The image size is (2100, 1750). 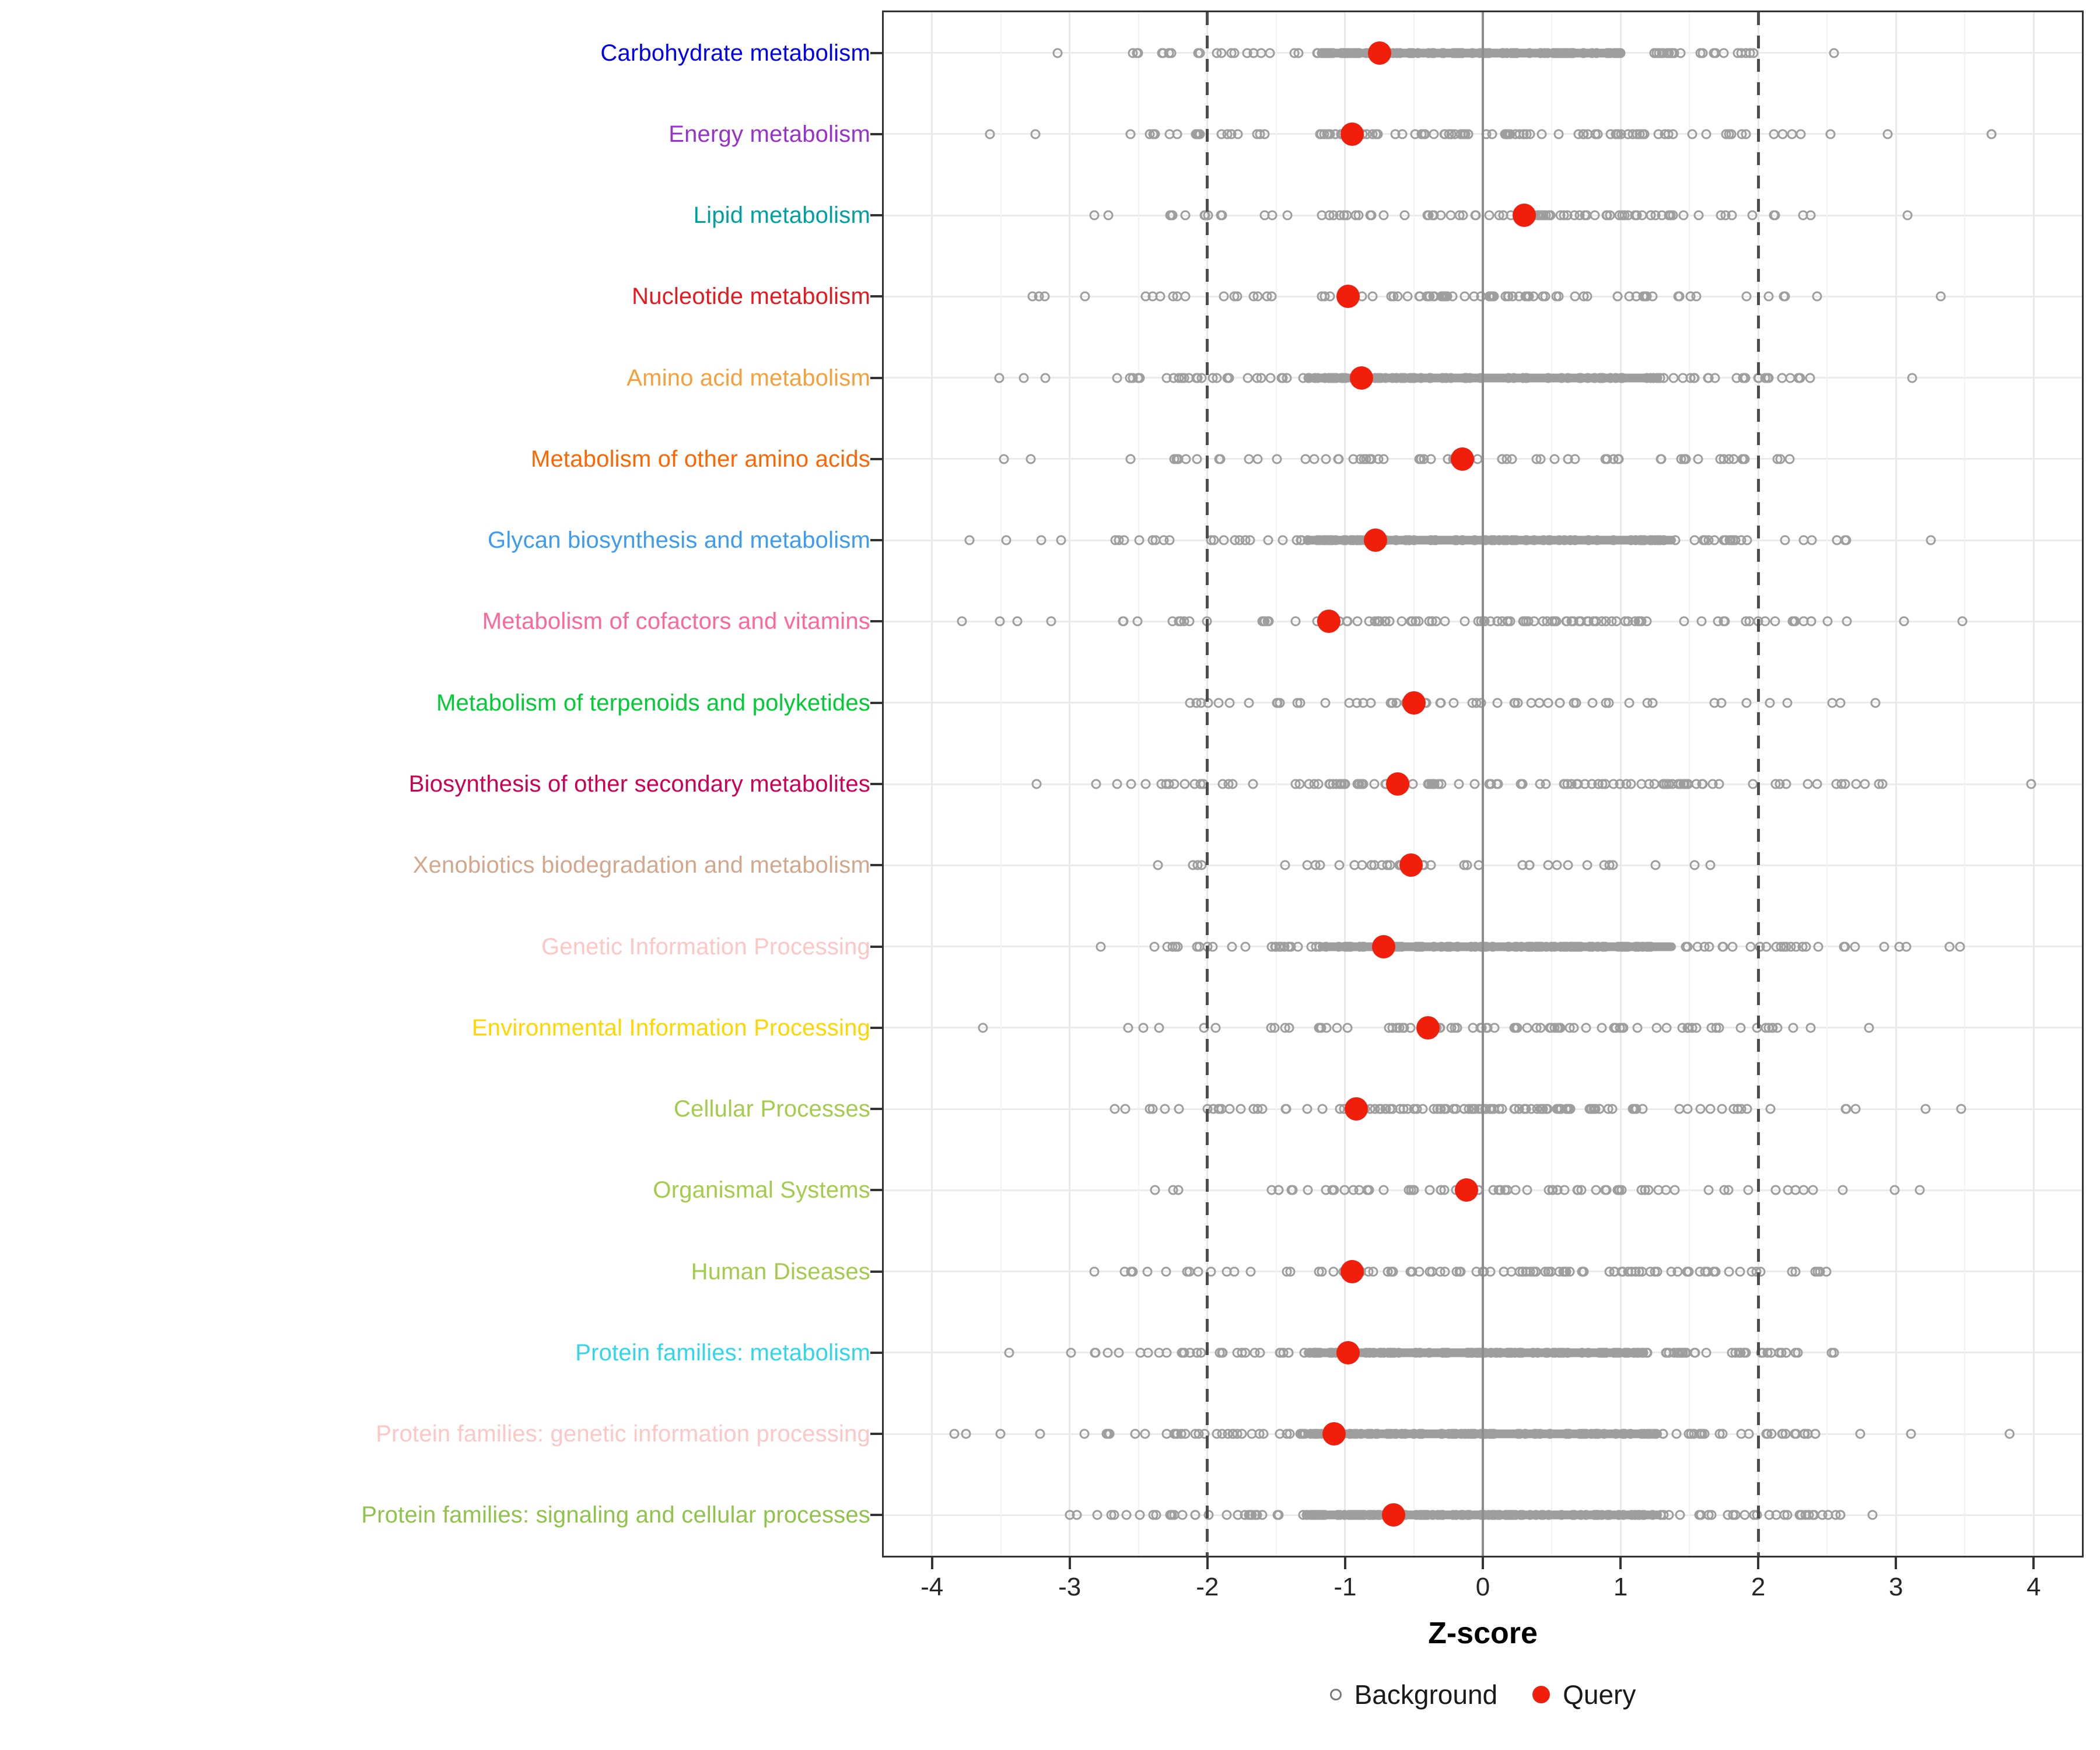 I want to click on x-axis: -4 -3 -2 -1 0 1 2 3 4, so click(x=1483, y=1590).